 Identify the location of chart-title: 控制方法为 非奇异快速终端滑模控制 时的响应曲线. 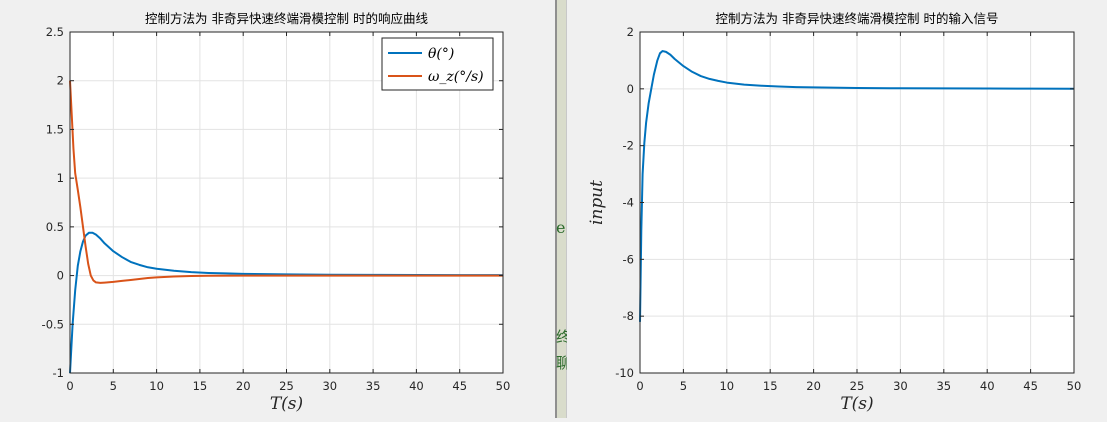
(286, 18).